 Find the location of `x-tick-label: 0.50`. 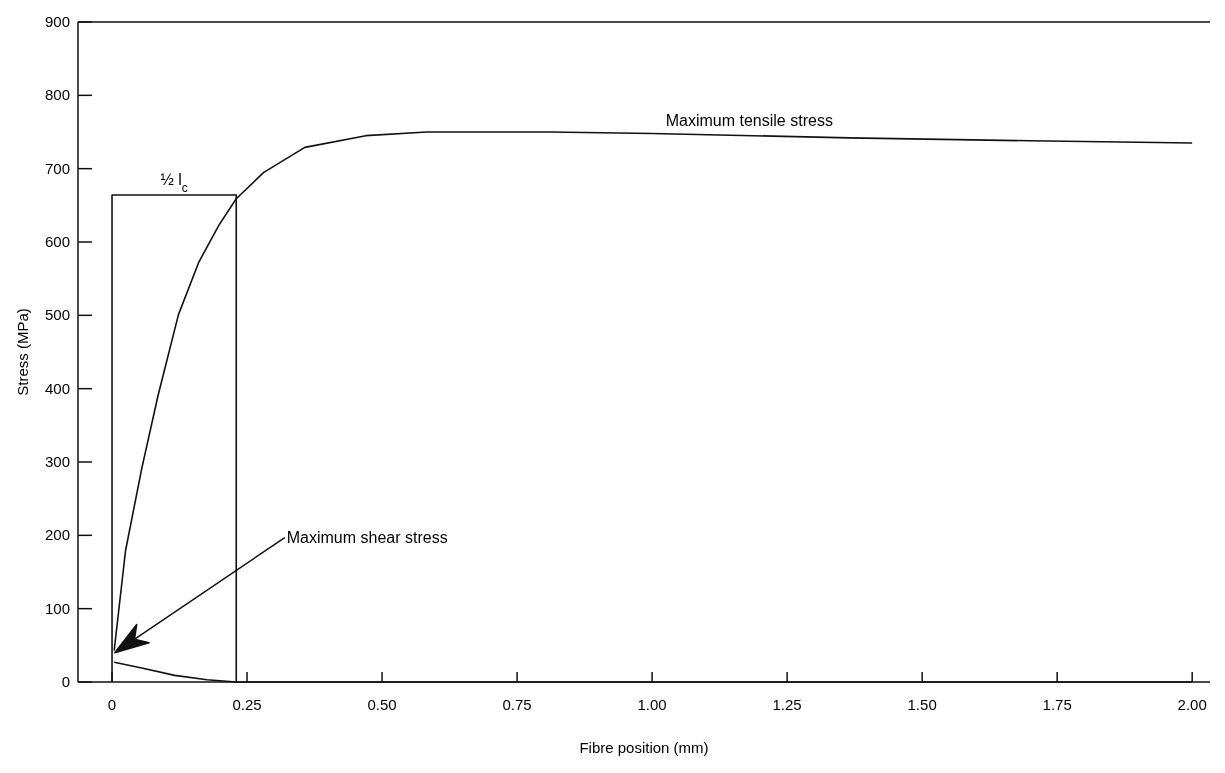

x-tick-label: 0.50 is located at coordinates (382, 704).